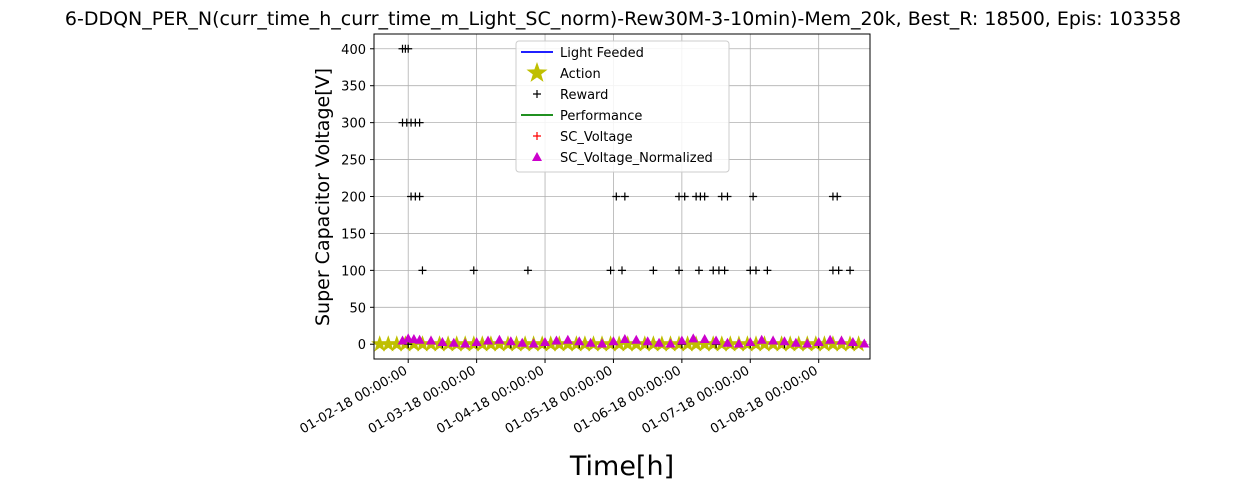 This screenshot has height=490, width=1246. Describe the element at coordinates (353, 234) in the screenshot. I see `y-tick-label: 150` at that location.